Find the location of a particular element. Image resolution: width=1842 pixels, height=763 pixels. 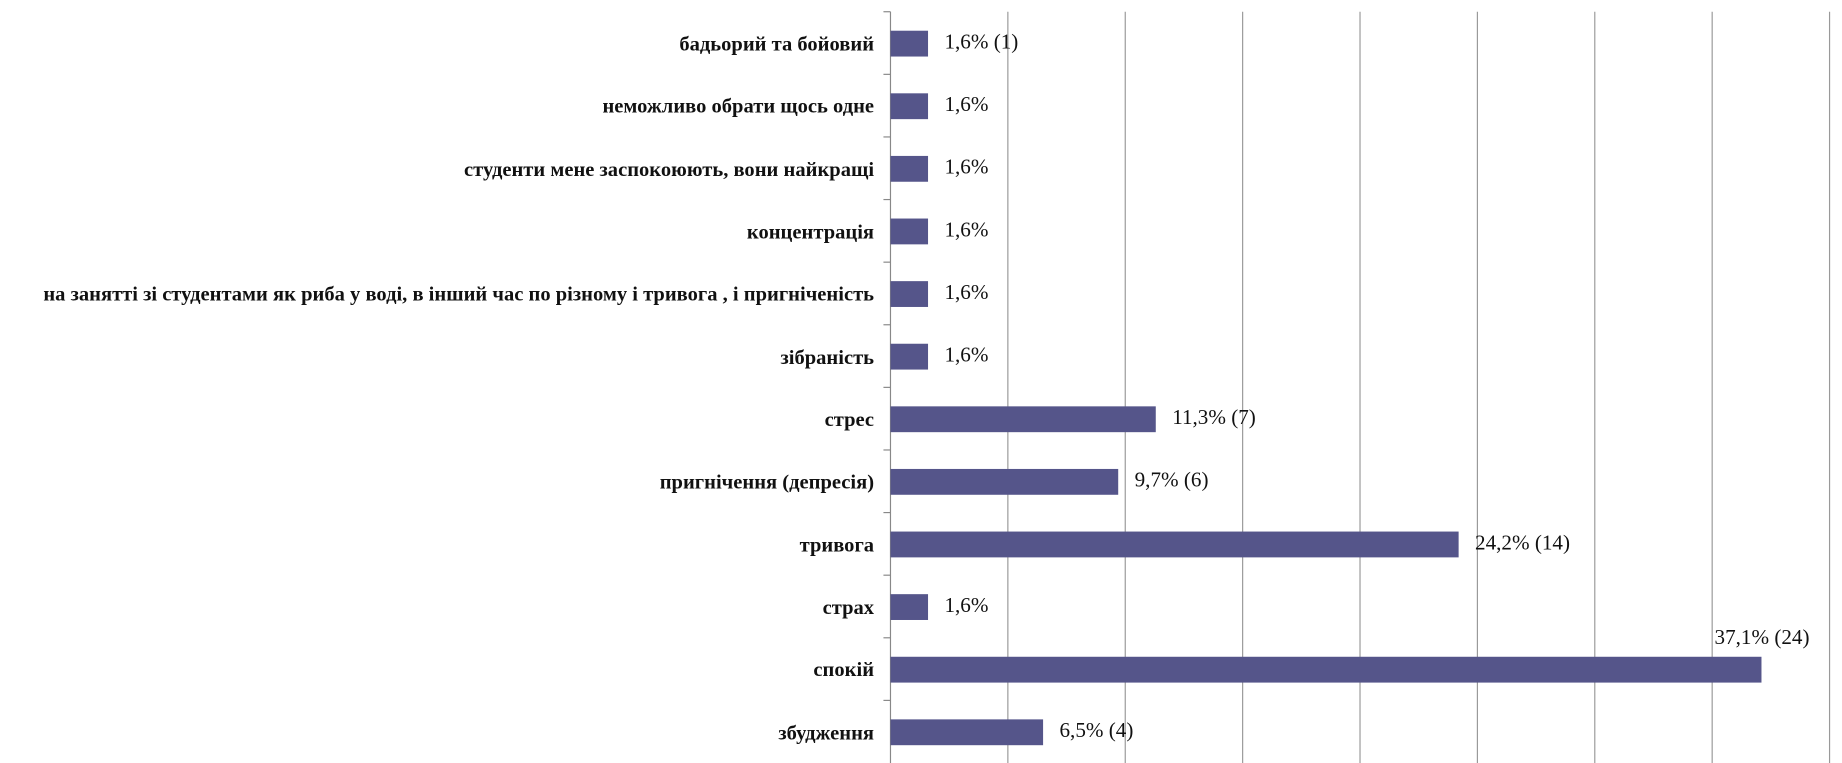

category-label-box: бадьорий та бойовий is located at coordinates (777, 43).